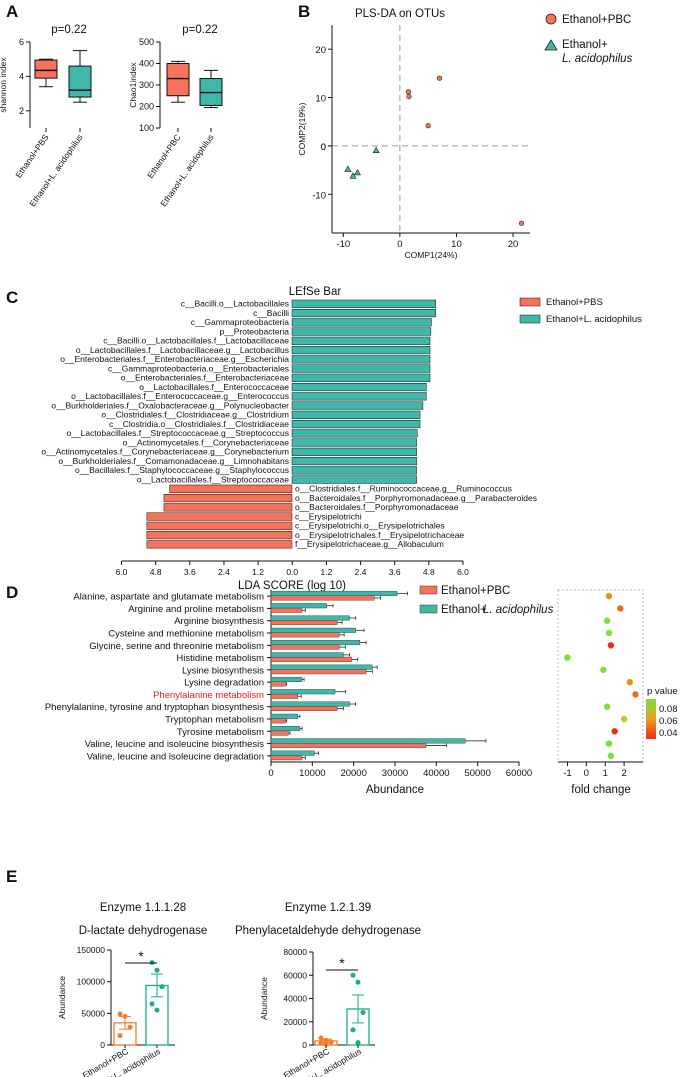 Image resolution: width=685 pixels, height=1077 pixels. Describe the element at coordinates (122, 572) in the screenshot. I see `x-tick-label: 6.0` at that location.